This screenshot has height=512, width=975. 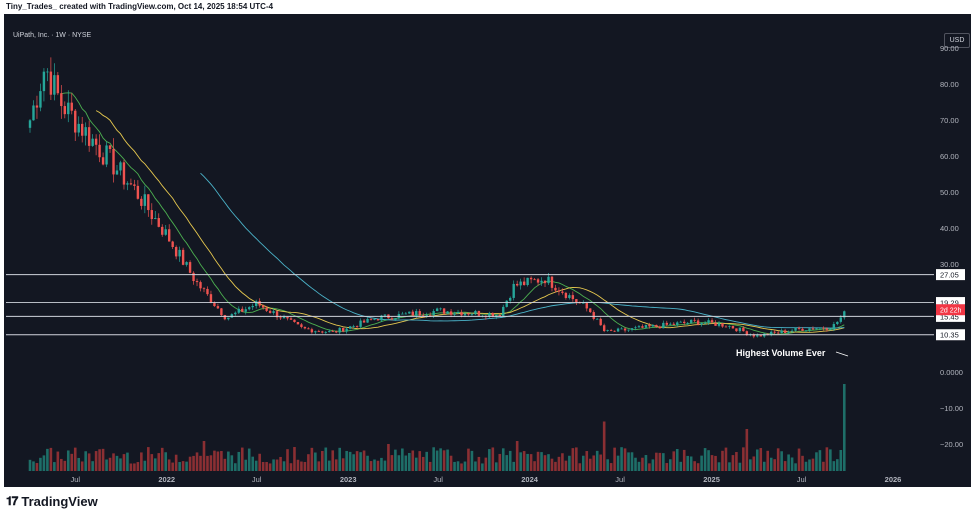 I want to click on price-tick-label: 60.00, so click(x=949, y=156).